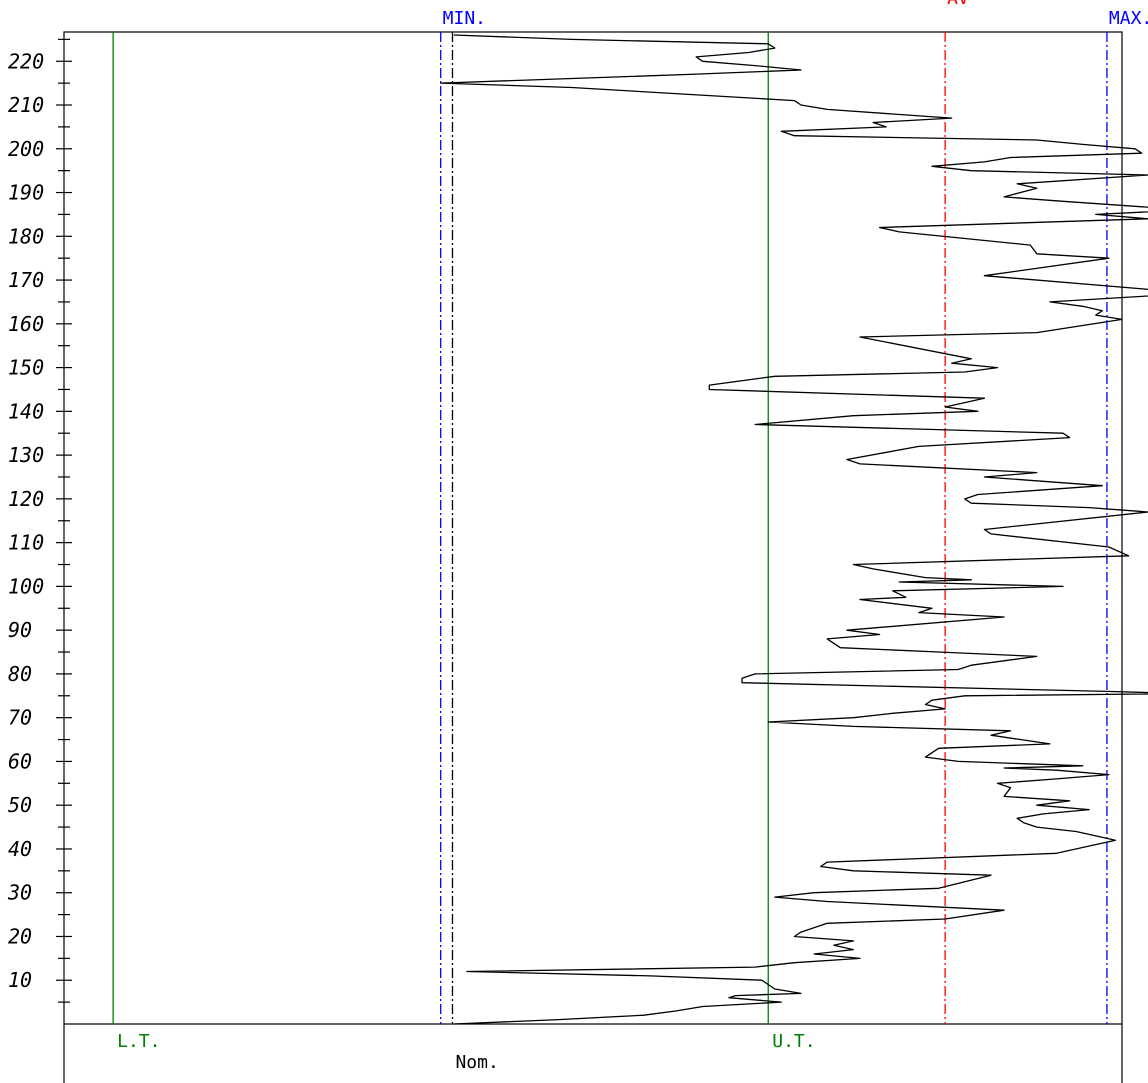 This screenshot has width=1148, height=1083. Describe the element at coordinates (20, 980) in the screenshot. I see `y-tick-label: 10` at that location.